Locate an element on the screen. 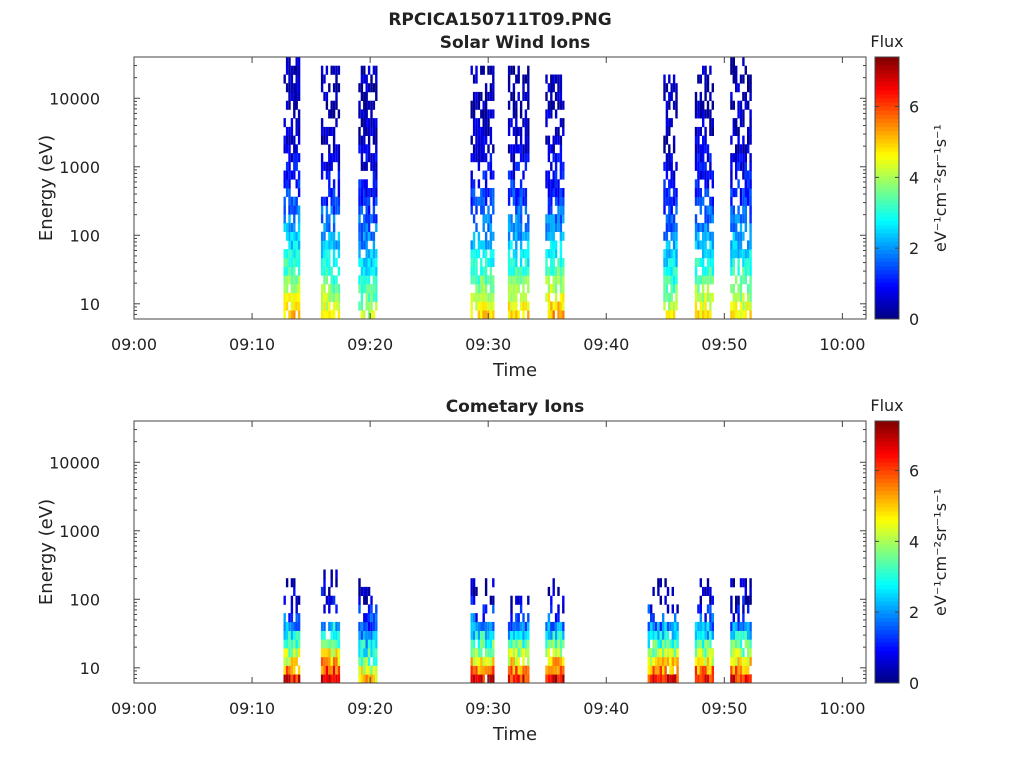 The width and height of the screenshot is (1024, 768). colorbar-unit-label: eV⁻¹cm⁻²sr⁻¹s⁻¹ is located at coordinates (940, 552).